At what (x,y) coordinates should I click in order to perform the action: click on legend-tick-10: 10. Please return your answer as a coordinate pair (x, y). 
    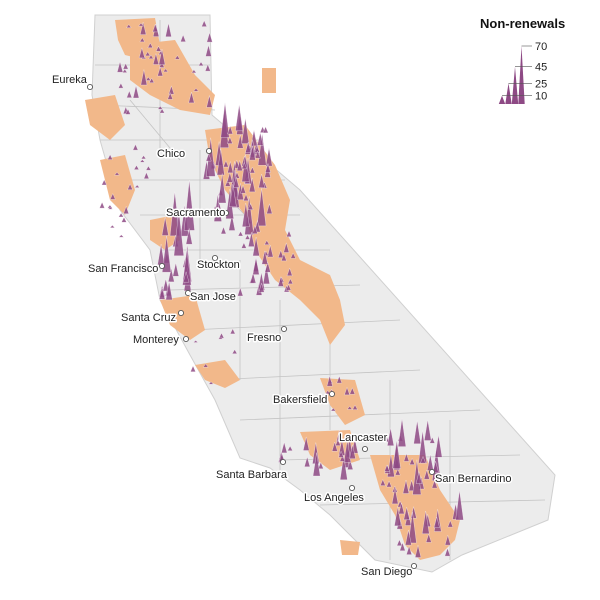
    Looking at the image, I should click on (541, 97).